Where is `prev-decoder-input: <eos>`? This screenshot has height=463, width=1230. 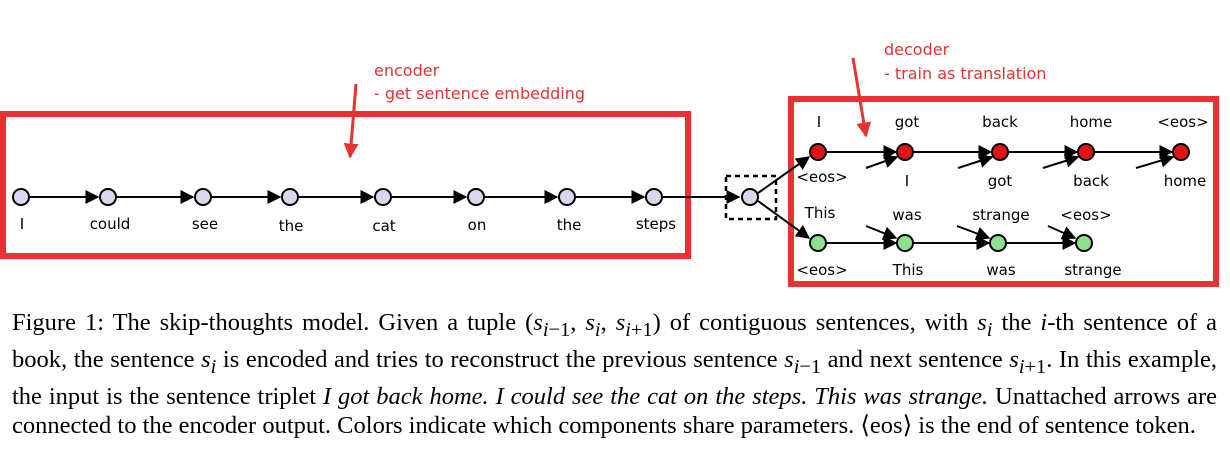 prev-decoder-input: <eos> is located at coordinates (821, 177).